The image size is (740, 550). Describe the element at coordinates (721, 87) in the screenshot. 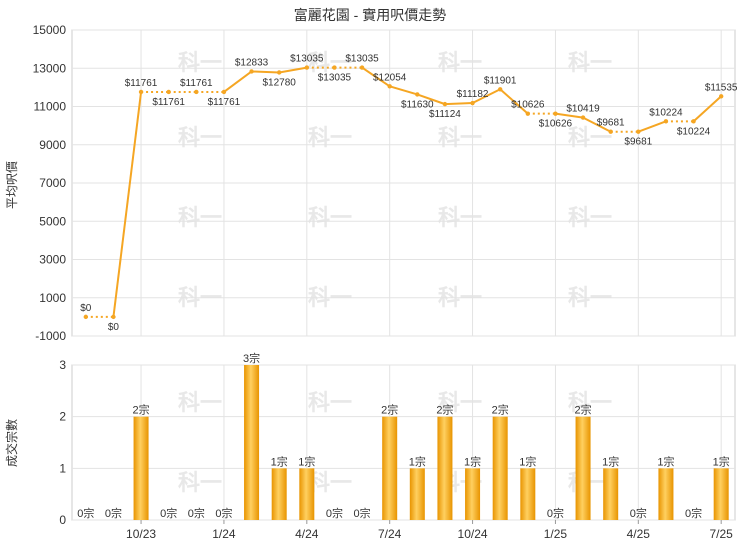

I see `price-data-label: $11535` at that location.